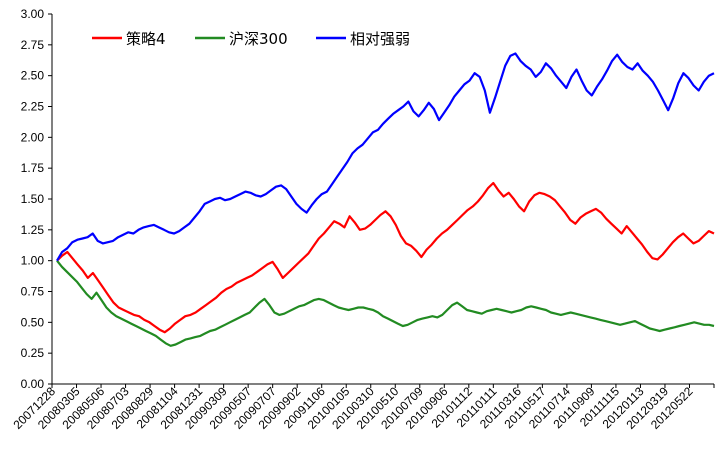  I want to click on y-tick-label: 0.75, so click(33, 292).